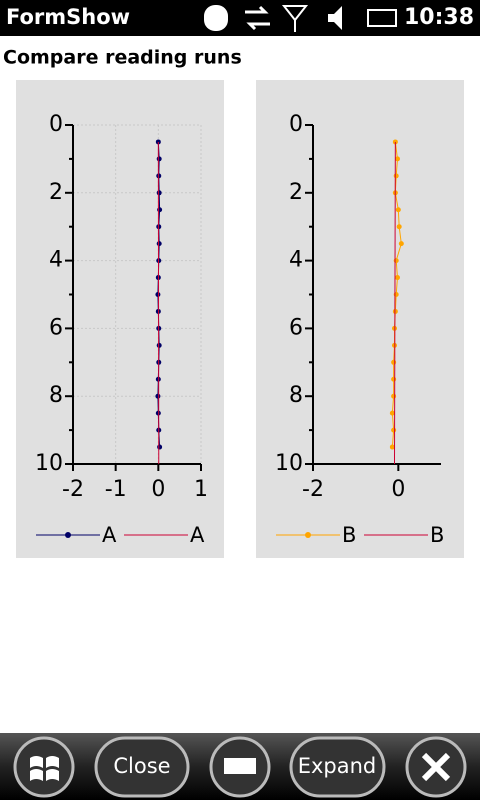 Image resolution: width=480 pixels, height=800 pixels. What do you see at coordinates (335, 18) in the screenshot?
I see `volume-icon` at bounding box center [335, 18].